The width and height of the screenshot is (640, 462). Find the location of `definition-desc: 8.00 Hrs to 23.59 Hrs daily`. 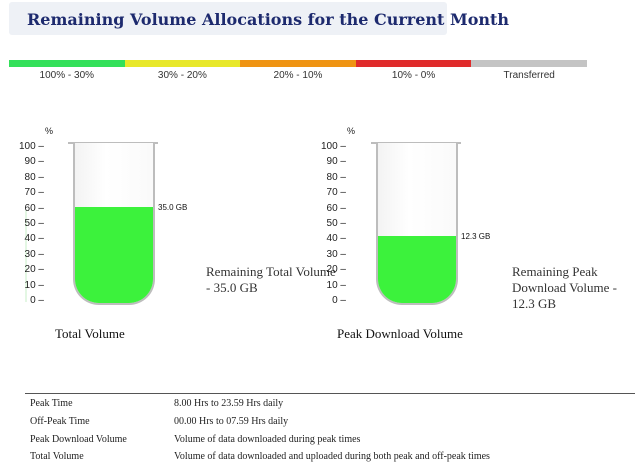

definition-desc: 8.00 Hrs to 23.59 Hrs daily is located at coordinates (229, 403).